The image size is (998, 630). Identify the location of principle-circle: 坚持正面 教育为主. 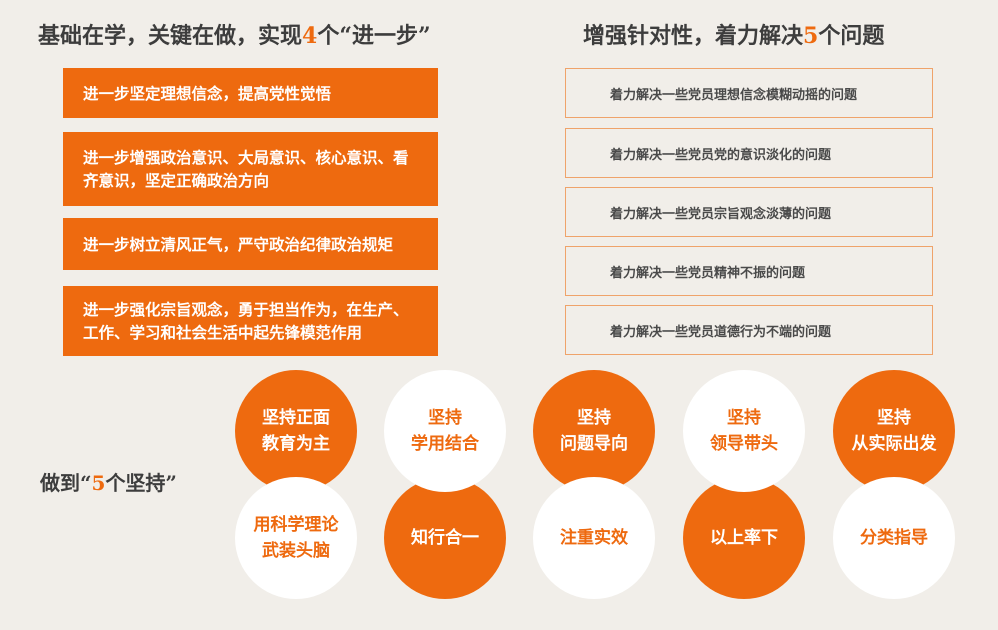
(296, 431).